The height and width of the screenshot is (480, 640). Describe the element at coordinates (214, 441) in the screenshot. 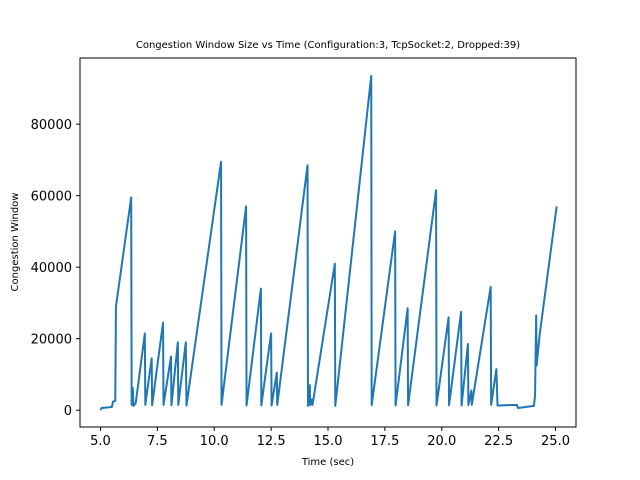

I see `x-tick-label: 10.0` at that location.